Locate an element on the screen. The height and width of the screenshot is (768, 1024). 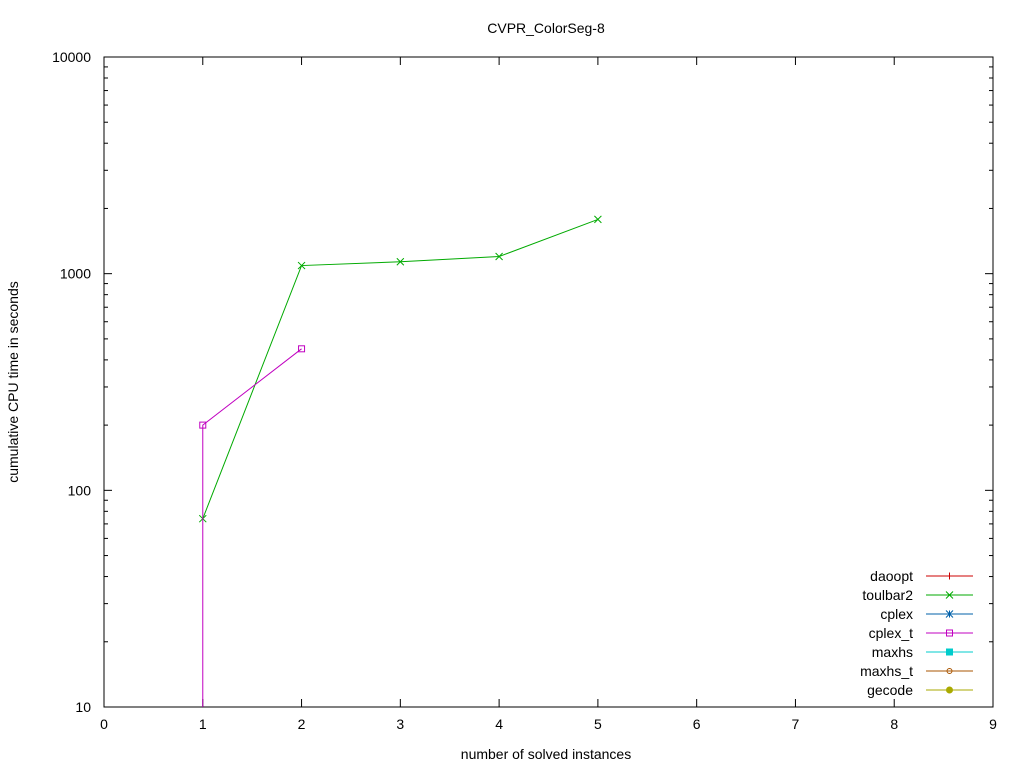
y-tick-label: 10000 is located at coordinates (71, 57).